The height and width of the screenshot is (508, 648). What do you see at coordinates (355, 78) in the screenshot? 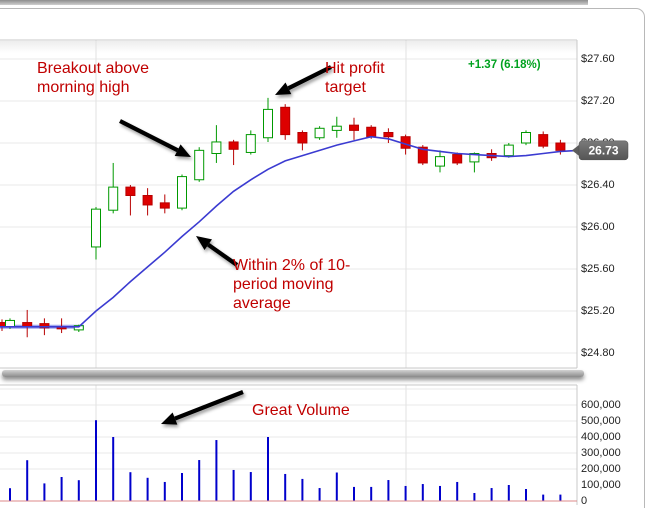
I see `annotation-hit-profit-target: Hit profit target` at bounding box center [355, 78].